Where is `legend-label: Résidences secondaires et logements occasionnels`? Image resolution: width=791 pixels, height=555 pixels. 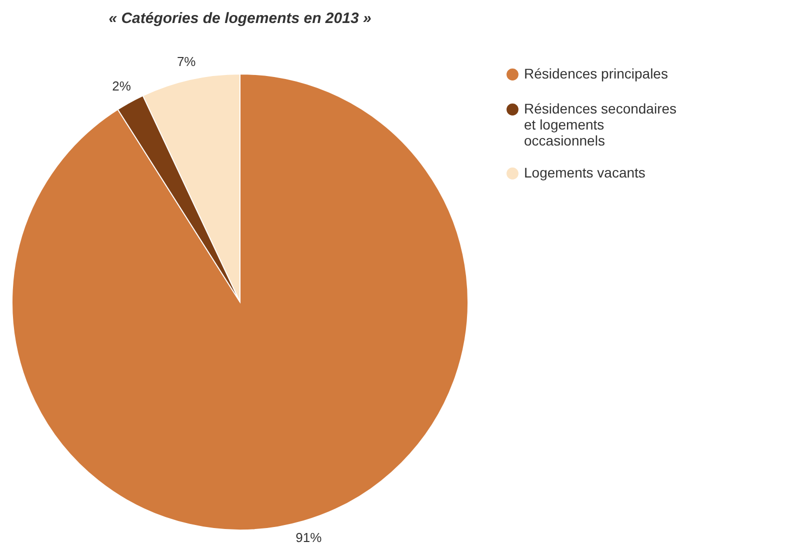
legend-label: Résidences secondaires et logements occasionnels is located at coordinates (600, 124).